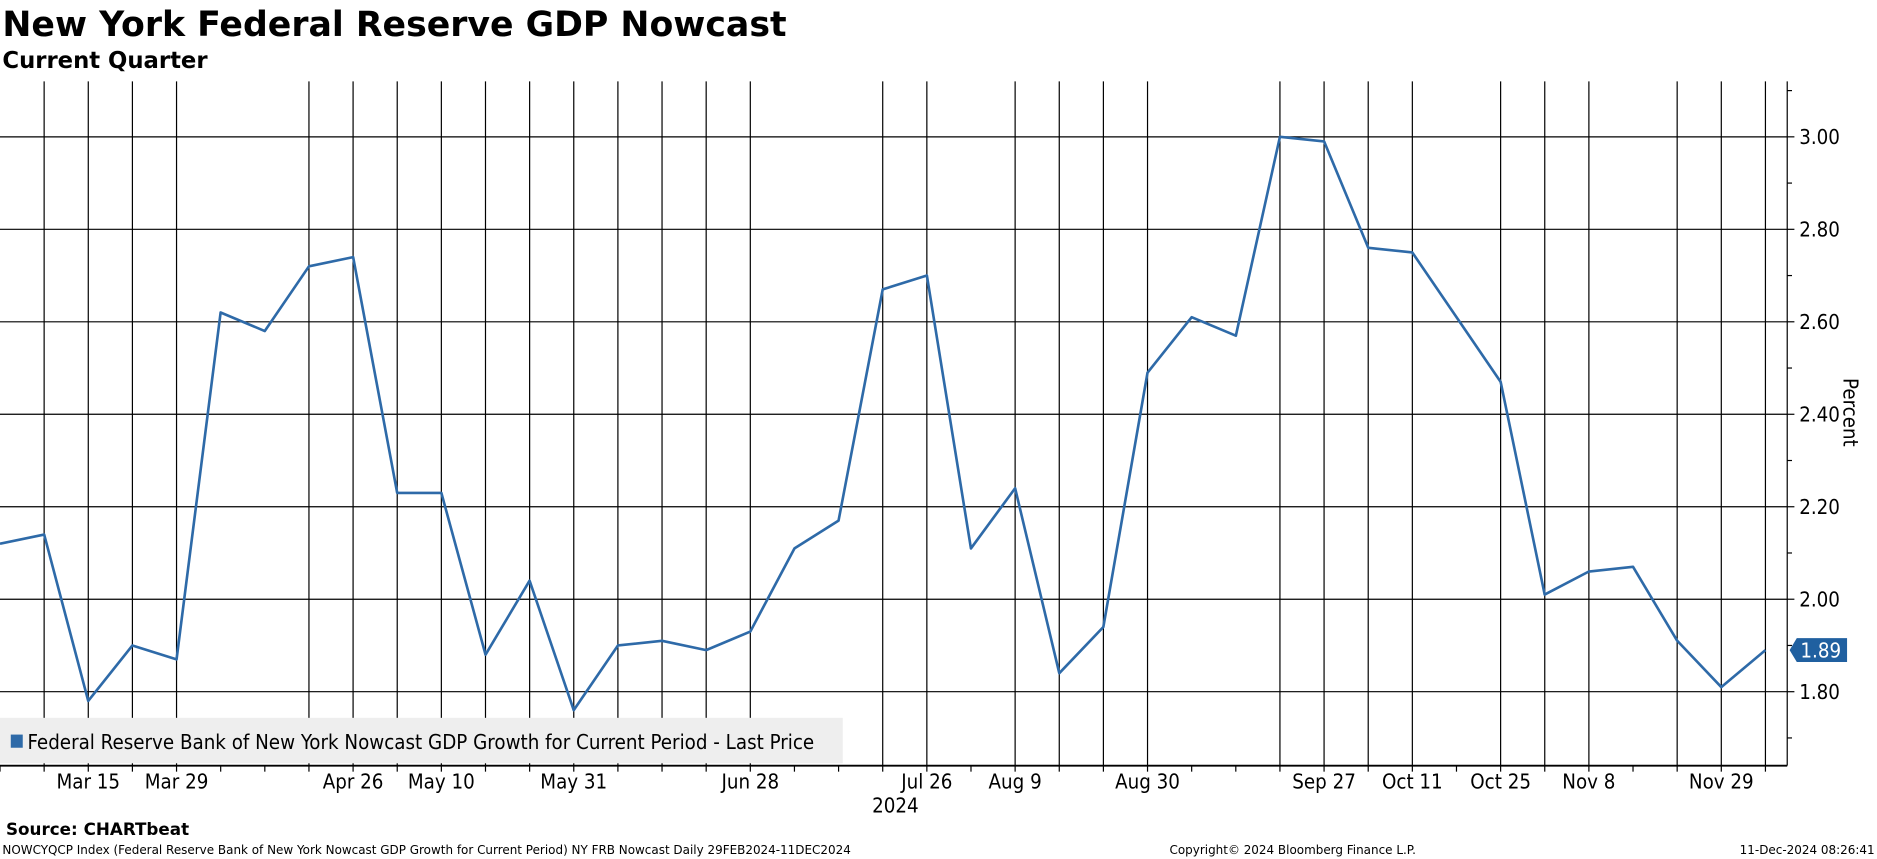  What do you see at coordinates (1324, 781) in the screenshot?
I see `x-tick-label: Sep 27` at bounding box center [1324, 781].